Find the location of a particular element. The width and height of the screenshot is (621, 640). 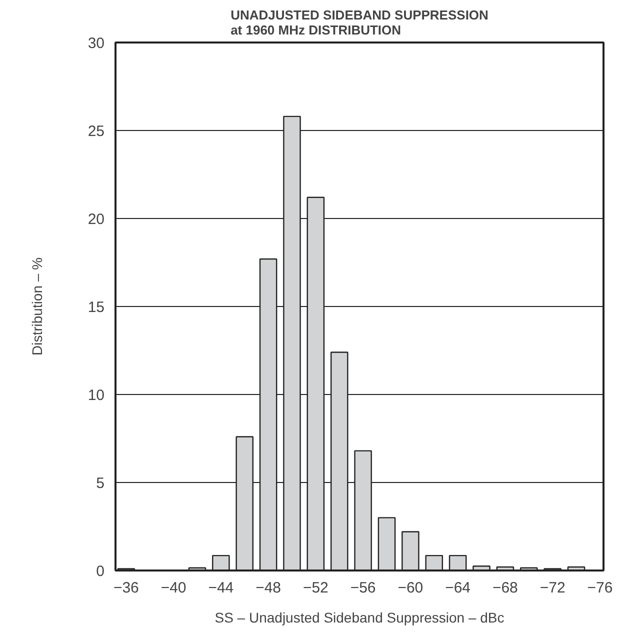

x-tick-label: −40 is located at coordinates (173, 588).